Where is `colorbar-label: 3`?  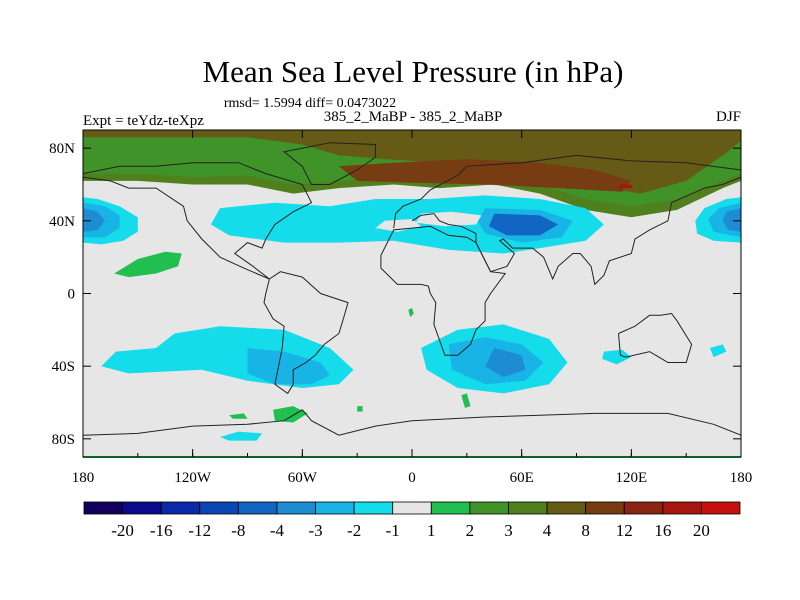 colorbar-label: 3 is located at coordinates (508, 530).